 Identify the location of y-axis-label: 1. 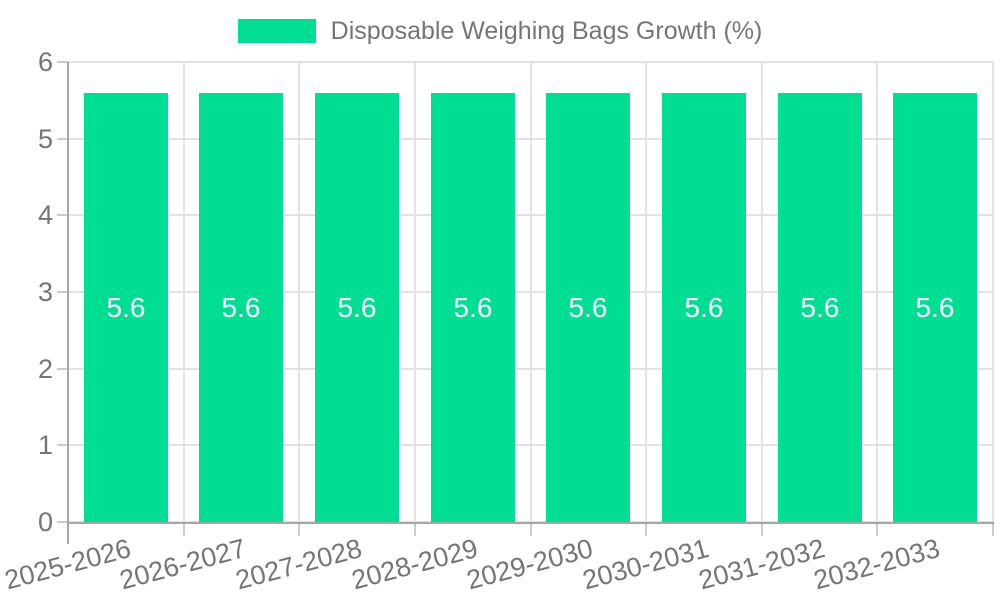
(45, 445).